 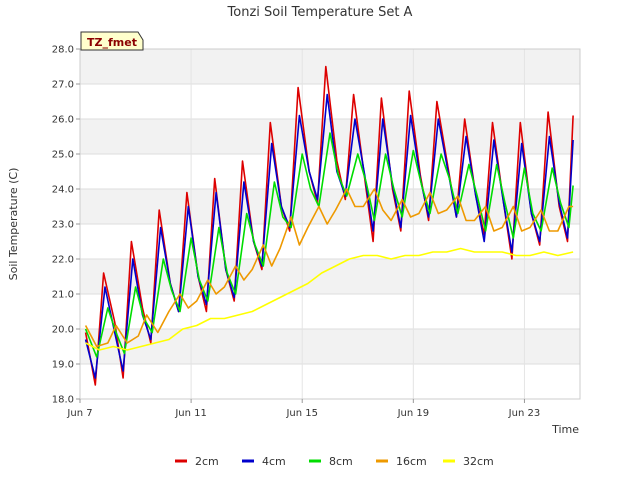 I want to click on site-badge-box, so click(x=112, y=41).